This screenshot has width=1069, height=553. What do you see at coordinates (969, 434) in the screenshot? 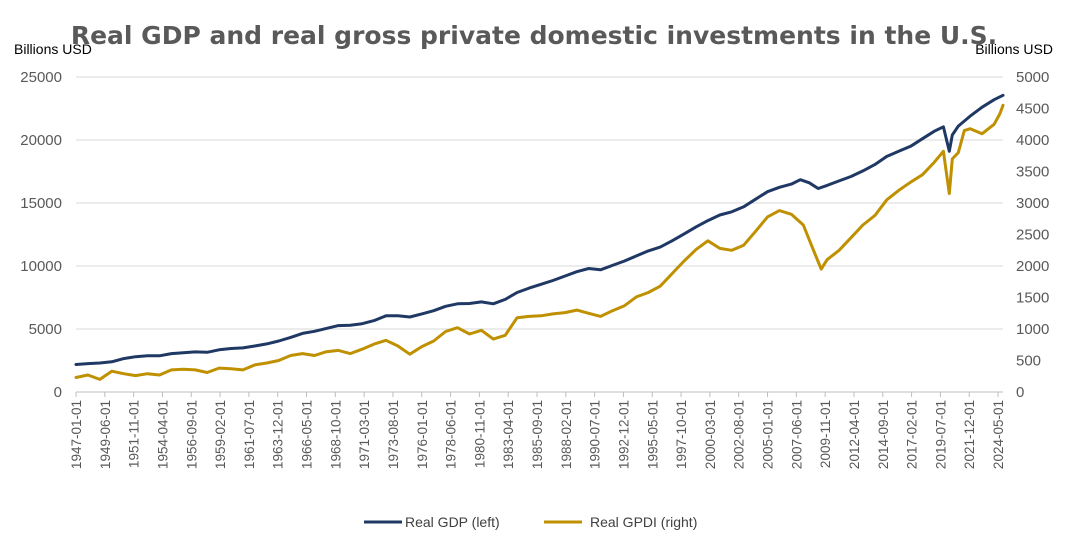
I see `x-tick-label: 2021-12-01` at bounding box center [969, 434].